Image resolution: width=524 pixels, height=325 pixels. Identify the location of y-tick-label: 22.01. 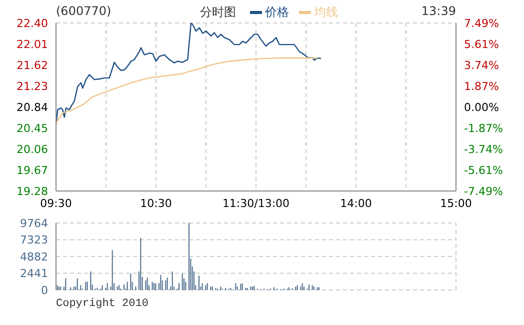
(32, 44).